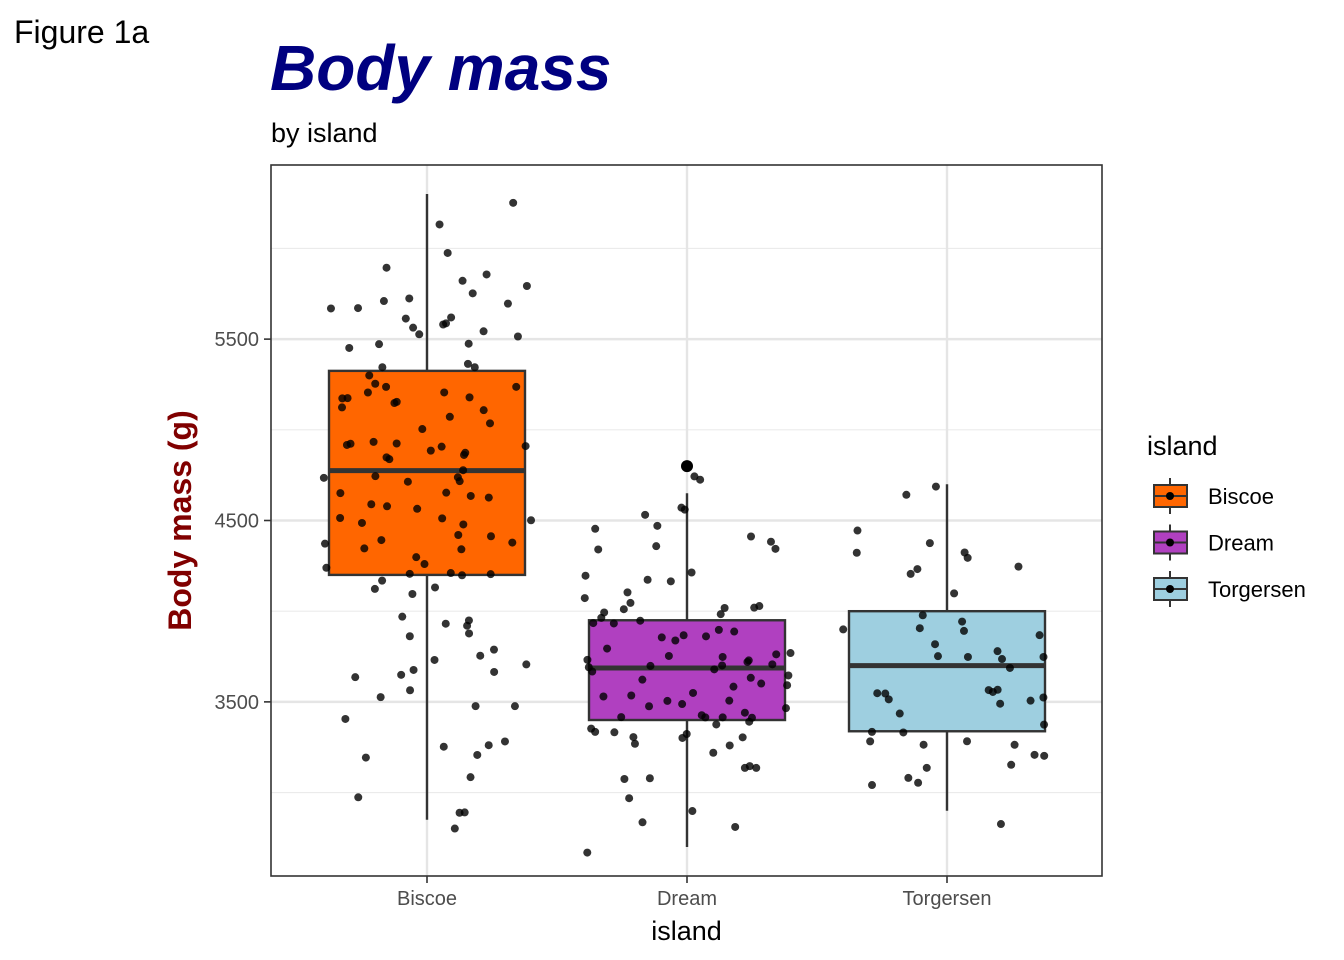  Describe the element at coordinates (687, 899) in the screenshot. I see `x-tick-label: Dream` at that location.